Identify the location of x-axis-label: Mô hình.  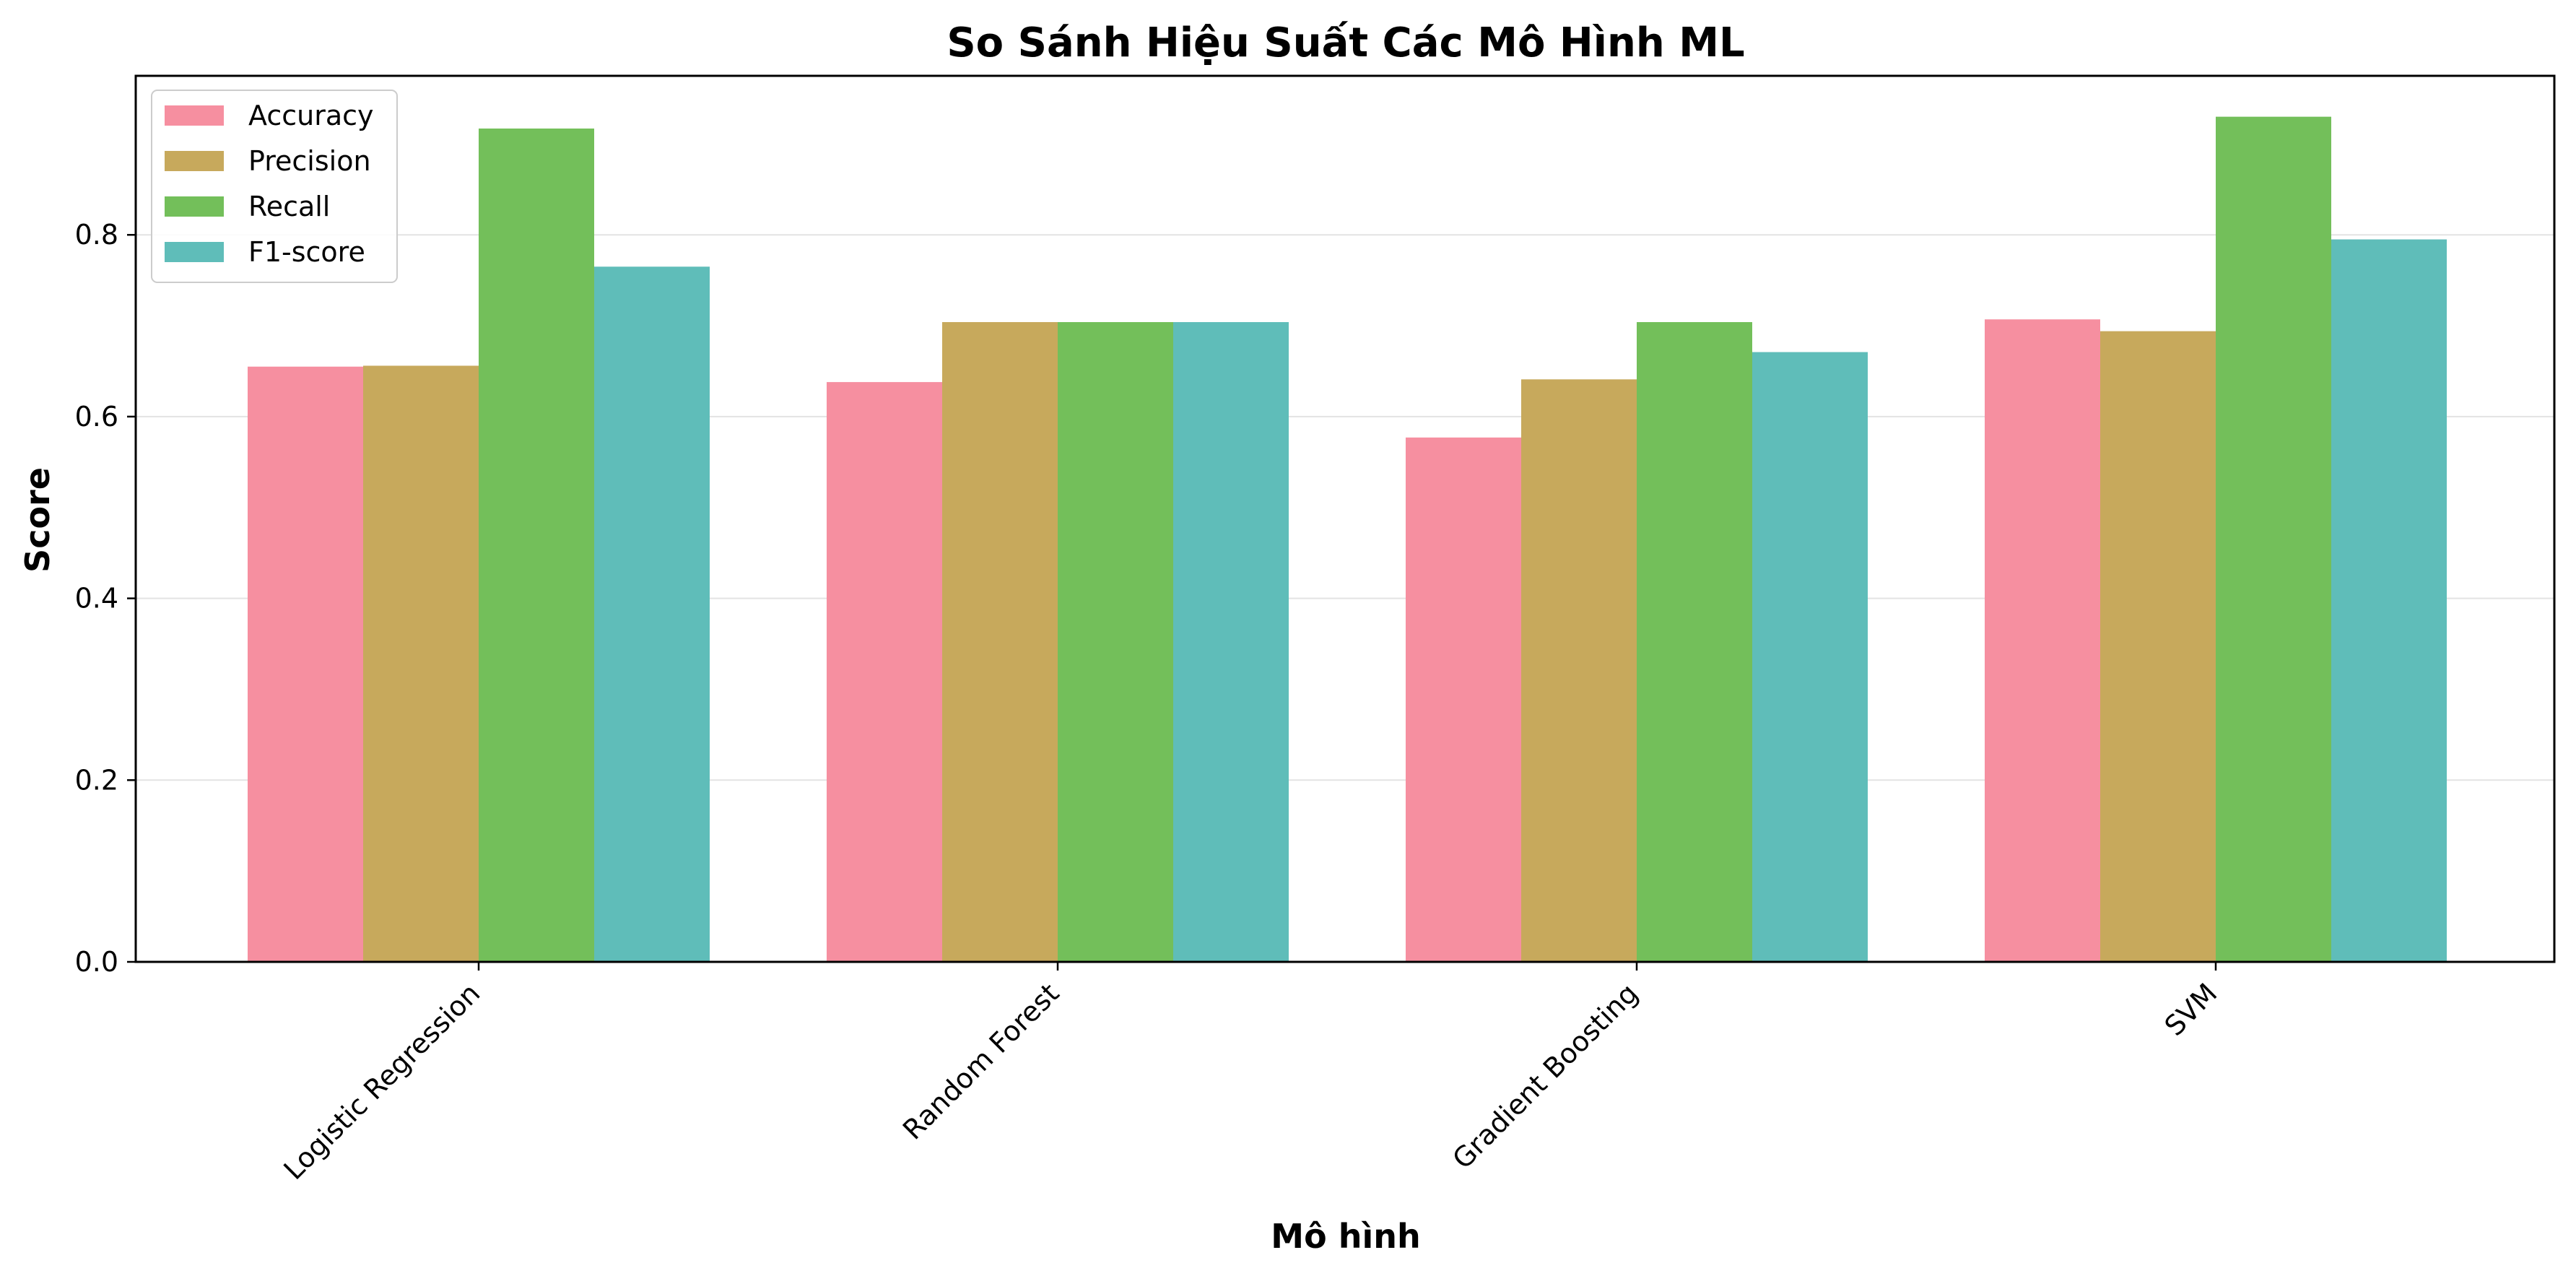
(1345, 1236).